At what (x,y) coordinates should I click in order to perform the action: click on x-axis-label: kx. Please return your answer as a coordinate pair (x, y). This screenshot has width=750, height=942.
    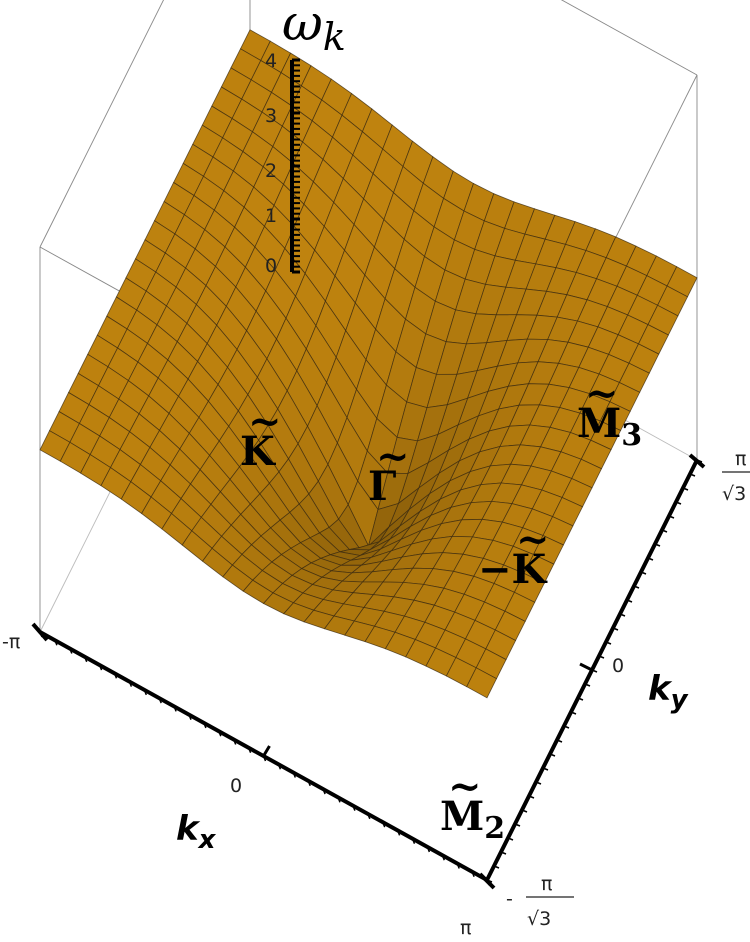
    Looking at the image, I should click on (196, 832).